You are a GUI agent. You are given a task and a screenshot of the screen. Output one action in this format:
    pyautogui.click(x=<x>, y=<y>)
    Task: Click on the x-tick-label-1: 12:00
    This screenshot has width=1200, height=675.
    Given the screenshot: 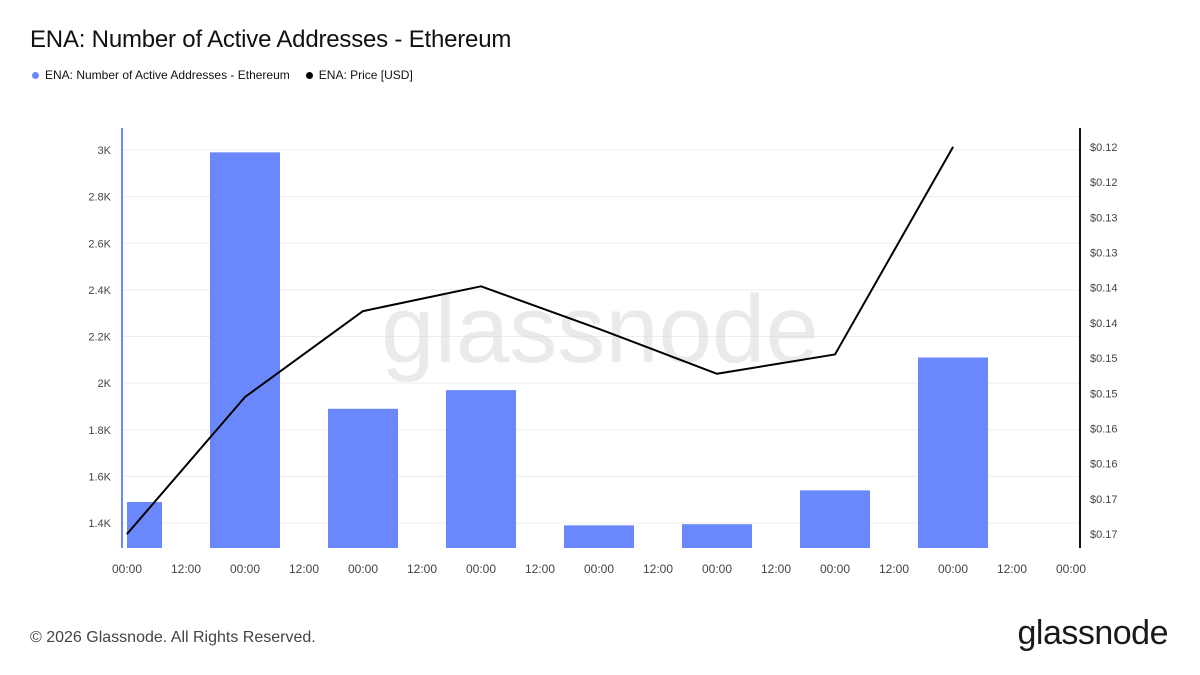 What is the action you would take?
    pyautogui.click(x=186, y=569)
    